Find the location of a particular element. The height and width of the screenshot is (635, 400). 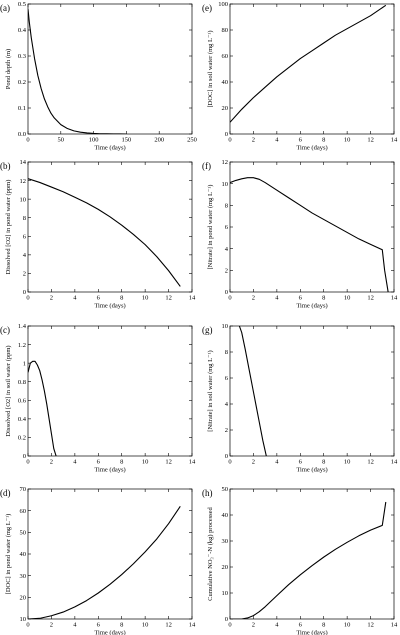

panel-label: (h) is located at coordinates (207, 493).